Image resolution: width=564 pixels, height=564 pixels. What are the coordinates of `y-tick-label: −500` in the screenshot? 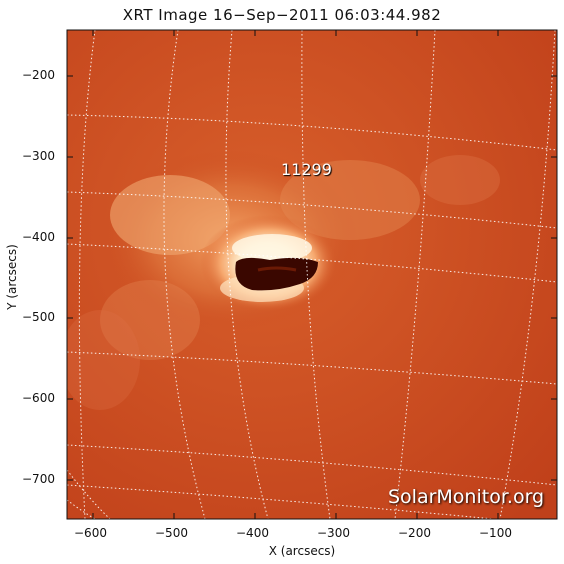 It's located at (38, 317).